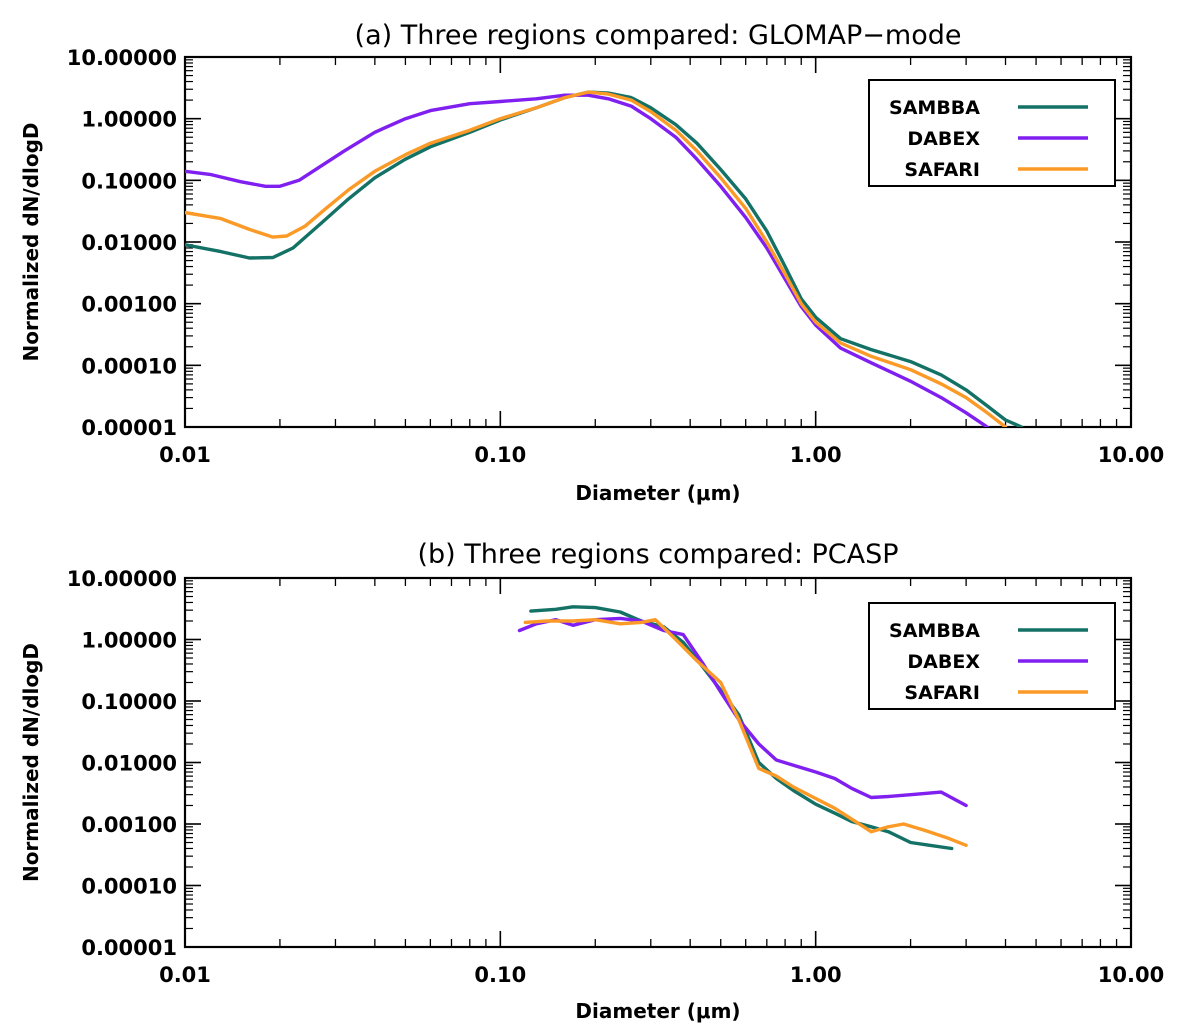 The width and height of the screenshot is (1183, 1031). Describe the element at coordinates (657, 554) in the screenshot. I see `chart-title: (b) Three regions compared: PCASP` at that location.